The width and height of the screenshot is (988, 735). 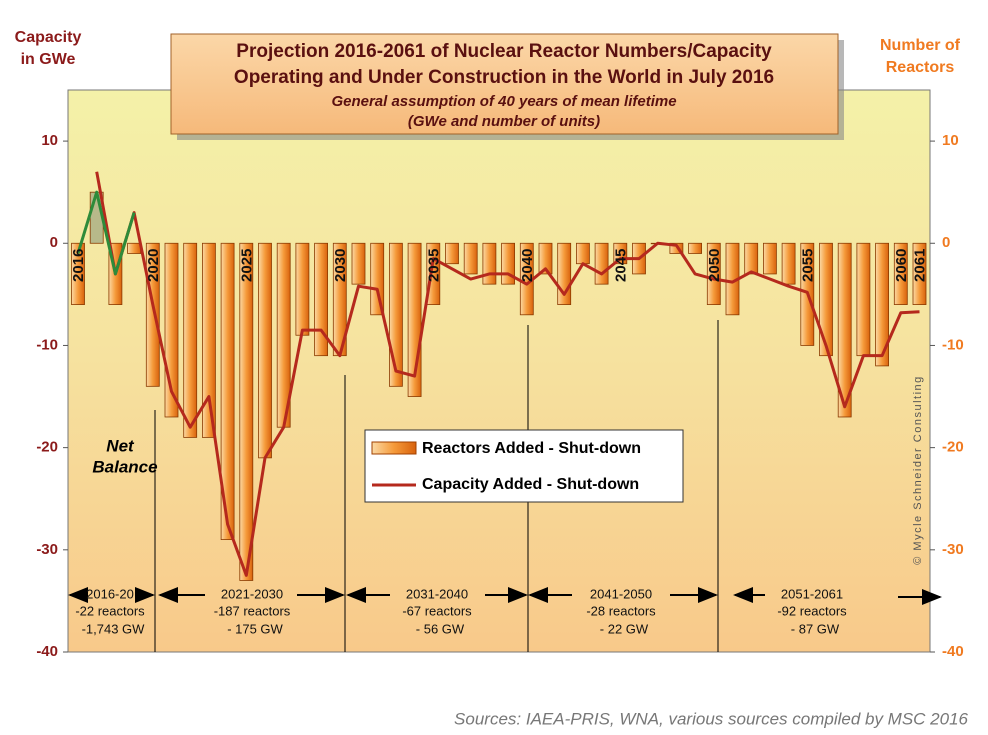 I want to click on net-label: Balance, so click(x=124, y=466).